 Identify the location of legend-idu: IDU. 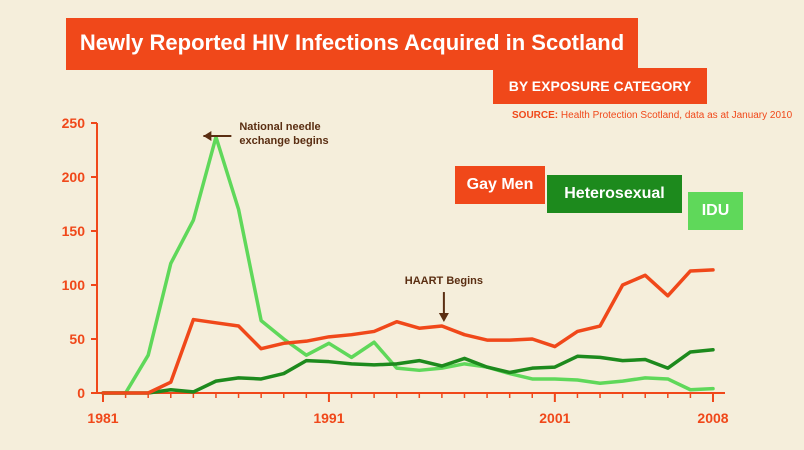
(715, 211).